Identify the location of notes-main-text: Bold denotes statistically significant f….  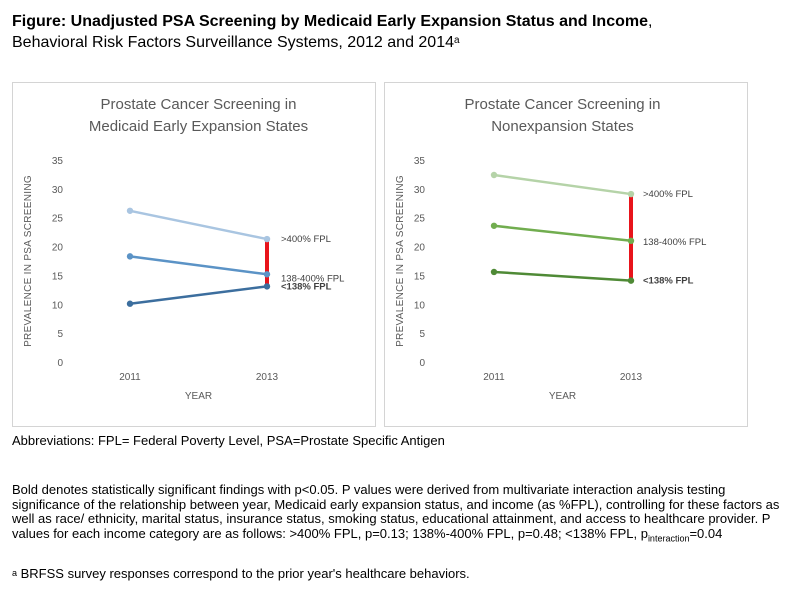
(396, 511).